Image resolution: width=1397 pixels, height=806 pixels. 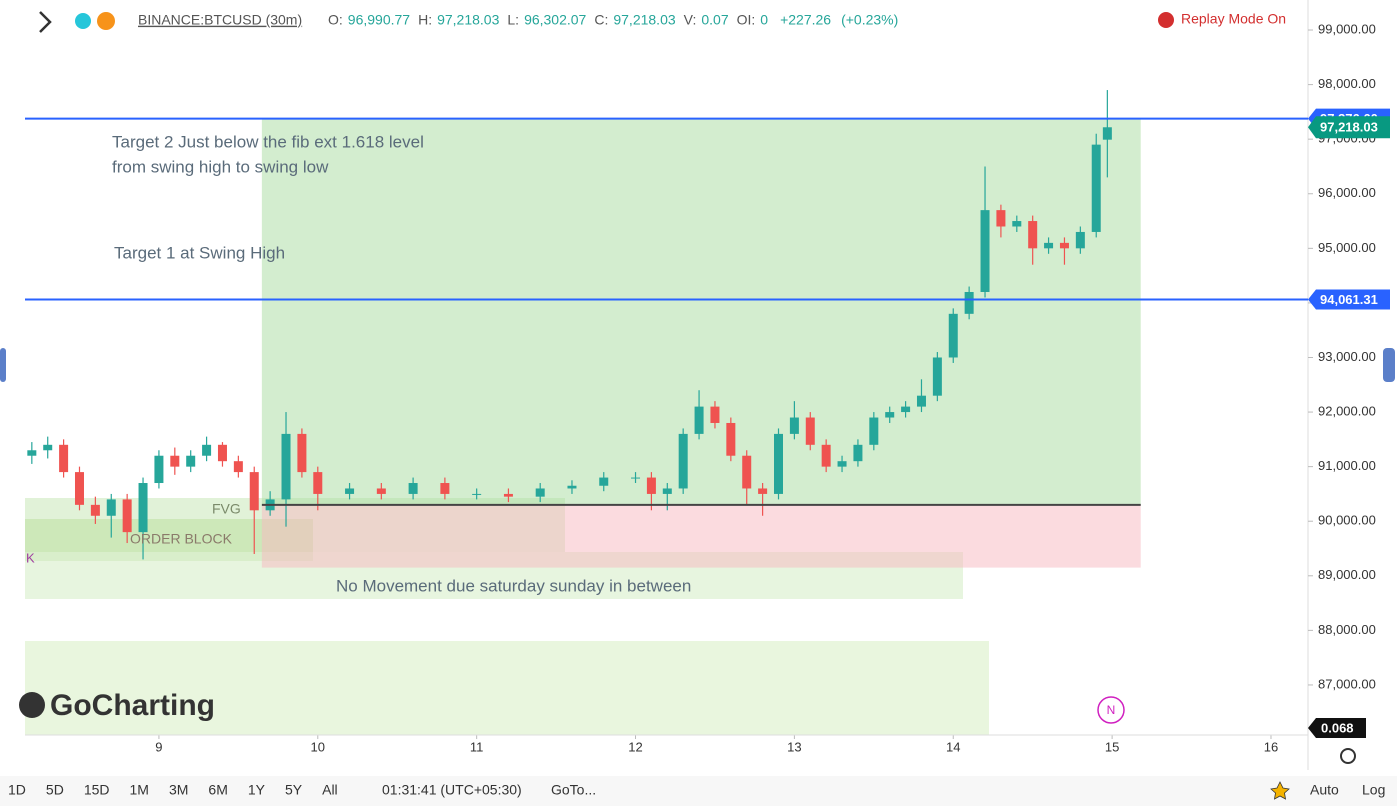 What do you see at coordinates (690, 20) in the screenshot?
I see `stat-label: V:` at bounding box center [690, 20].